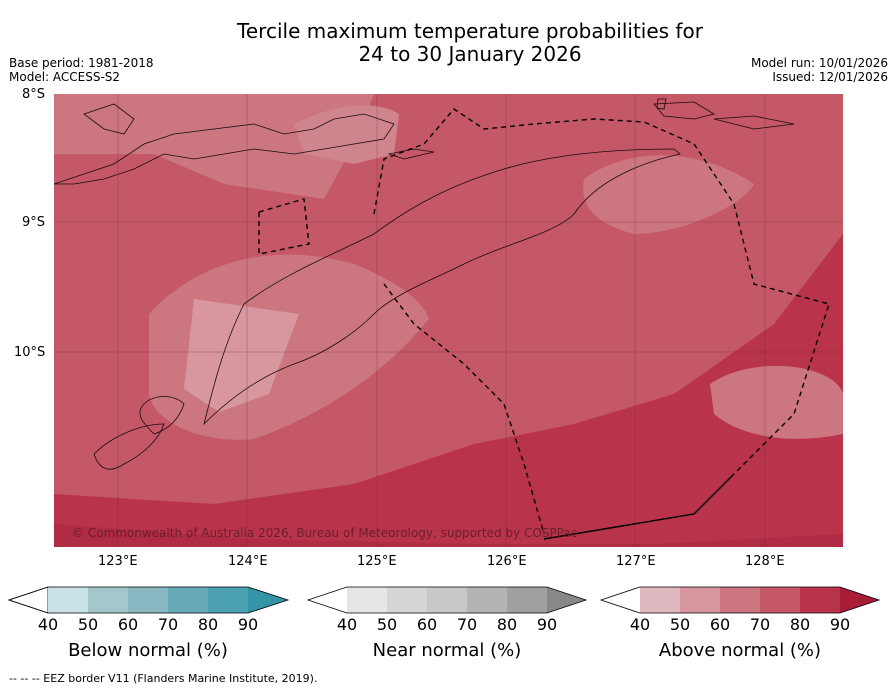 Image resolution: width=896 pixels, height=690 pixels. Describe the element at coordinates (470, 54) in the screenshot. I see `title-line-2: 24 to 30 January 2026` at that location.